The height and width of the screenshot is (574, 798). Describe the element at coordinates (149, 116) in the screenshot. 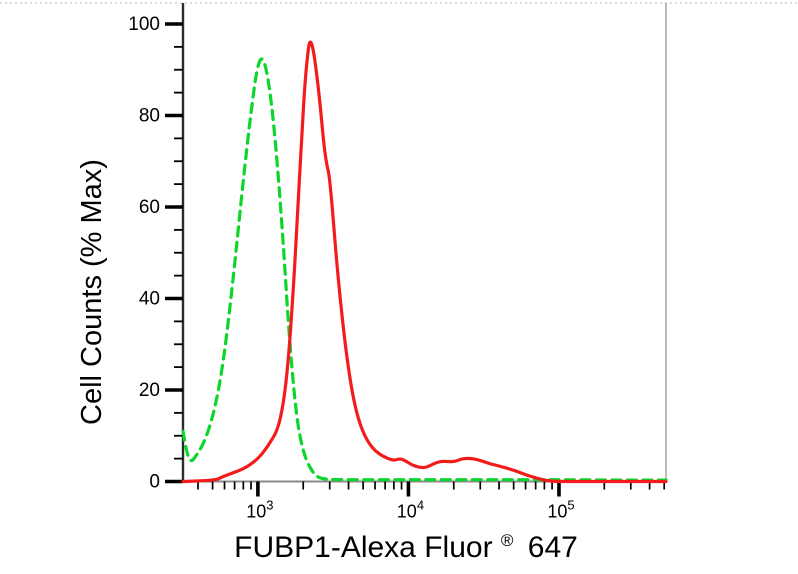

I see `y-axis-tick-label: 80` at that location.